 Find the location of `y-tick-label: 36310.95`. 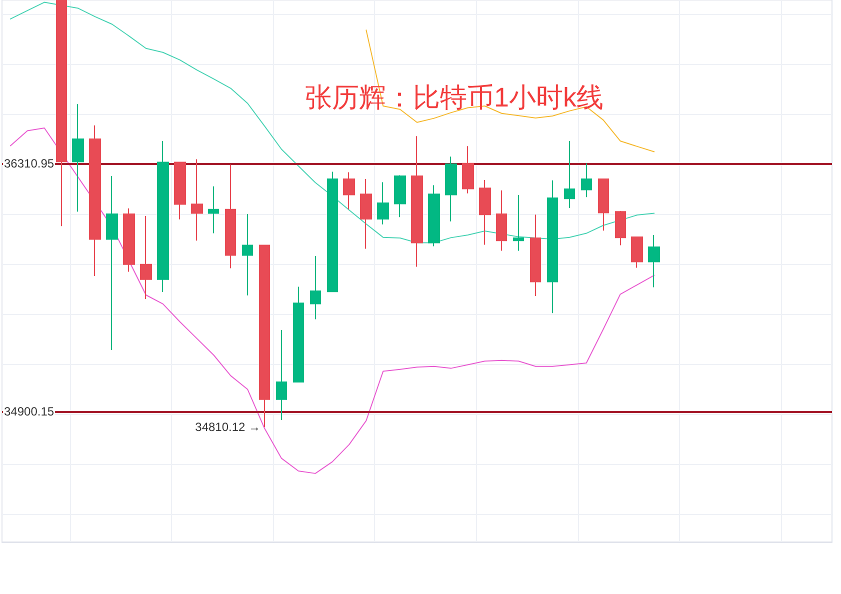

y-tick-label: 36310.95 is located at coordinates (29, 163).